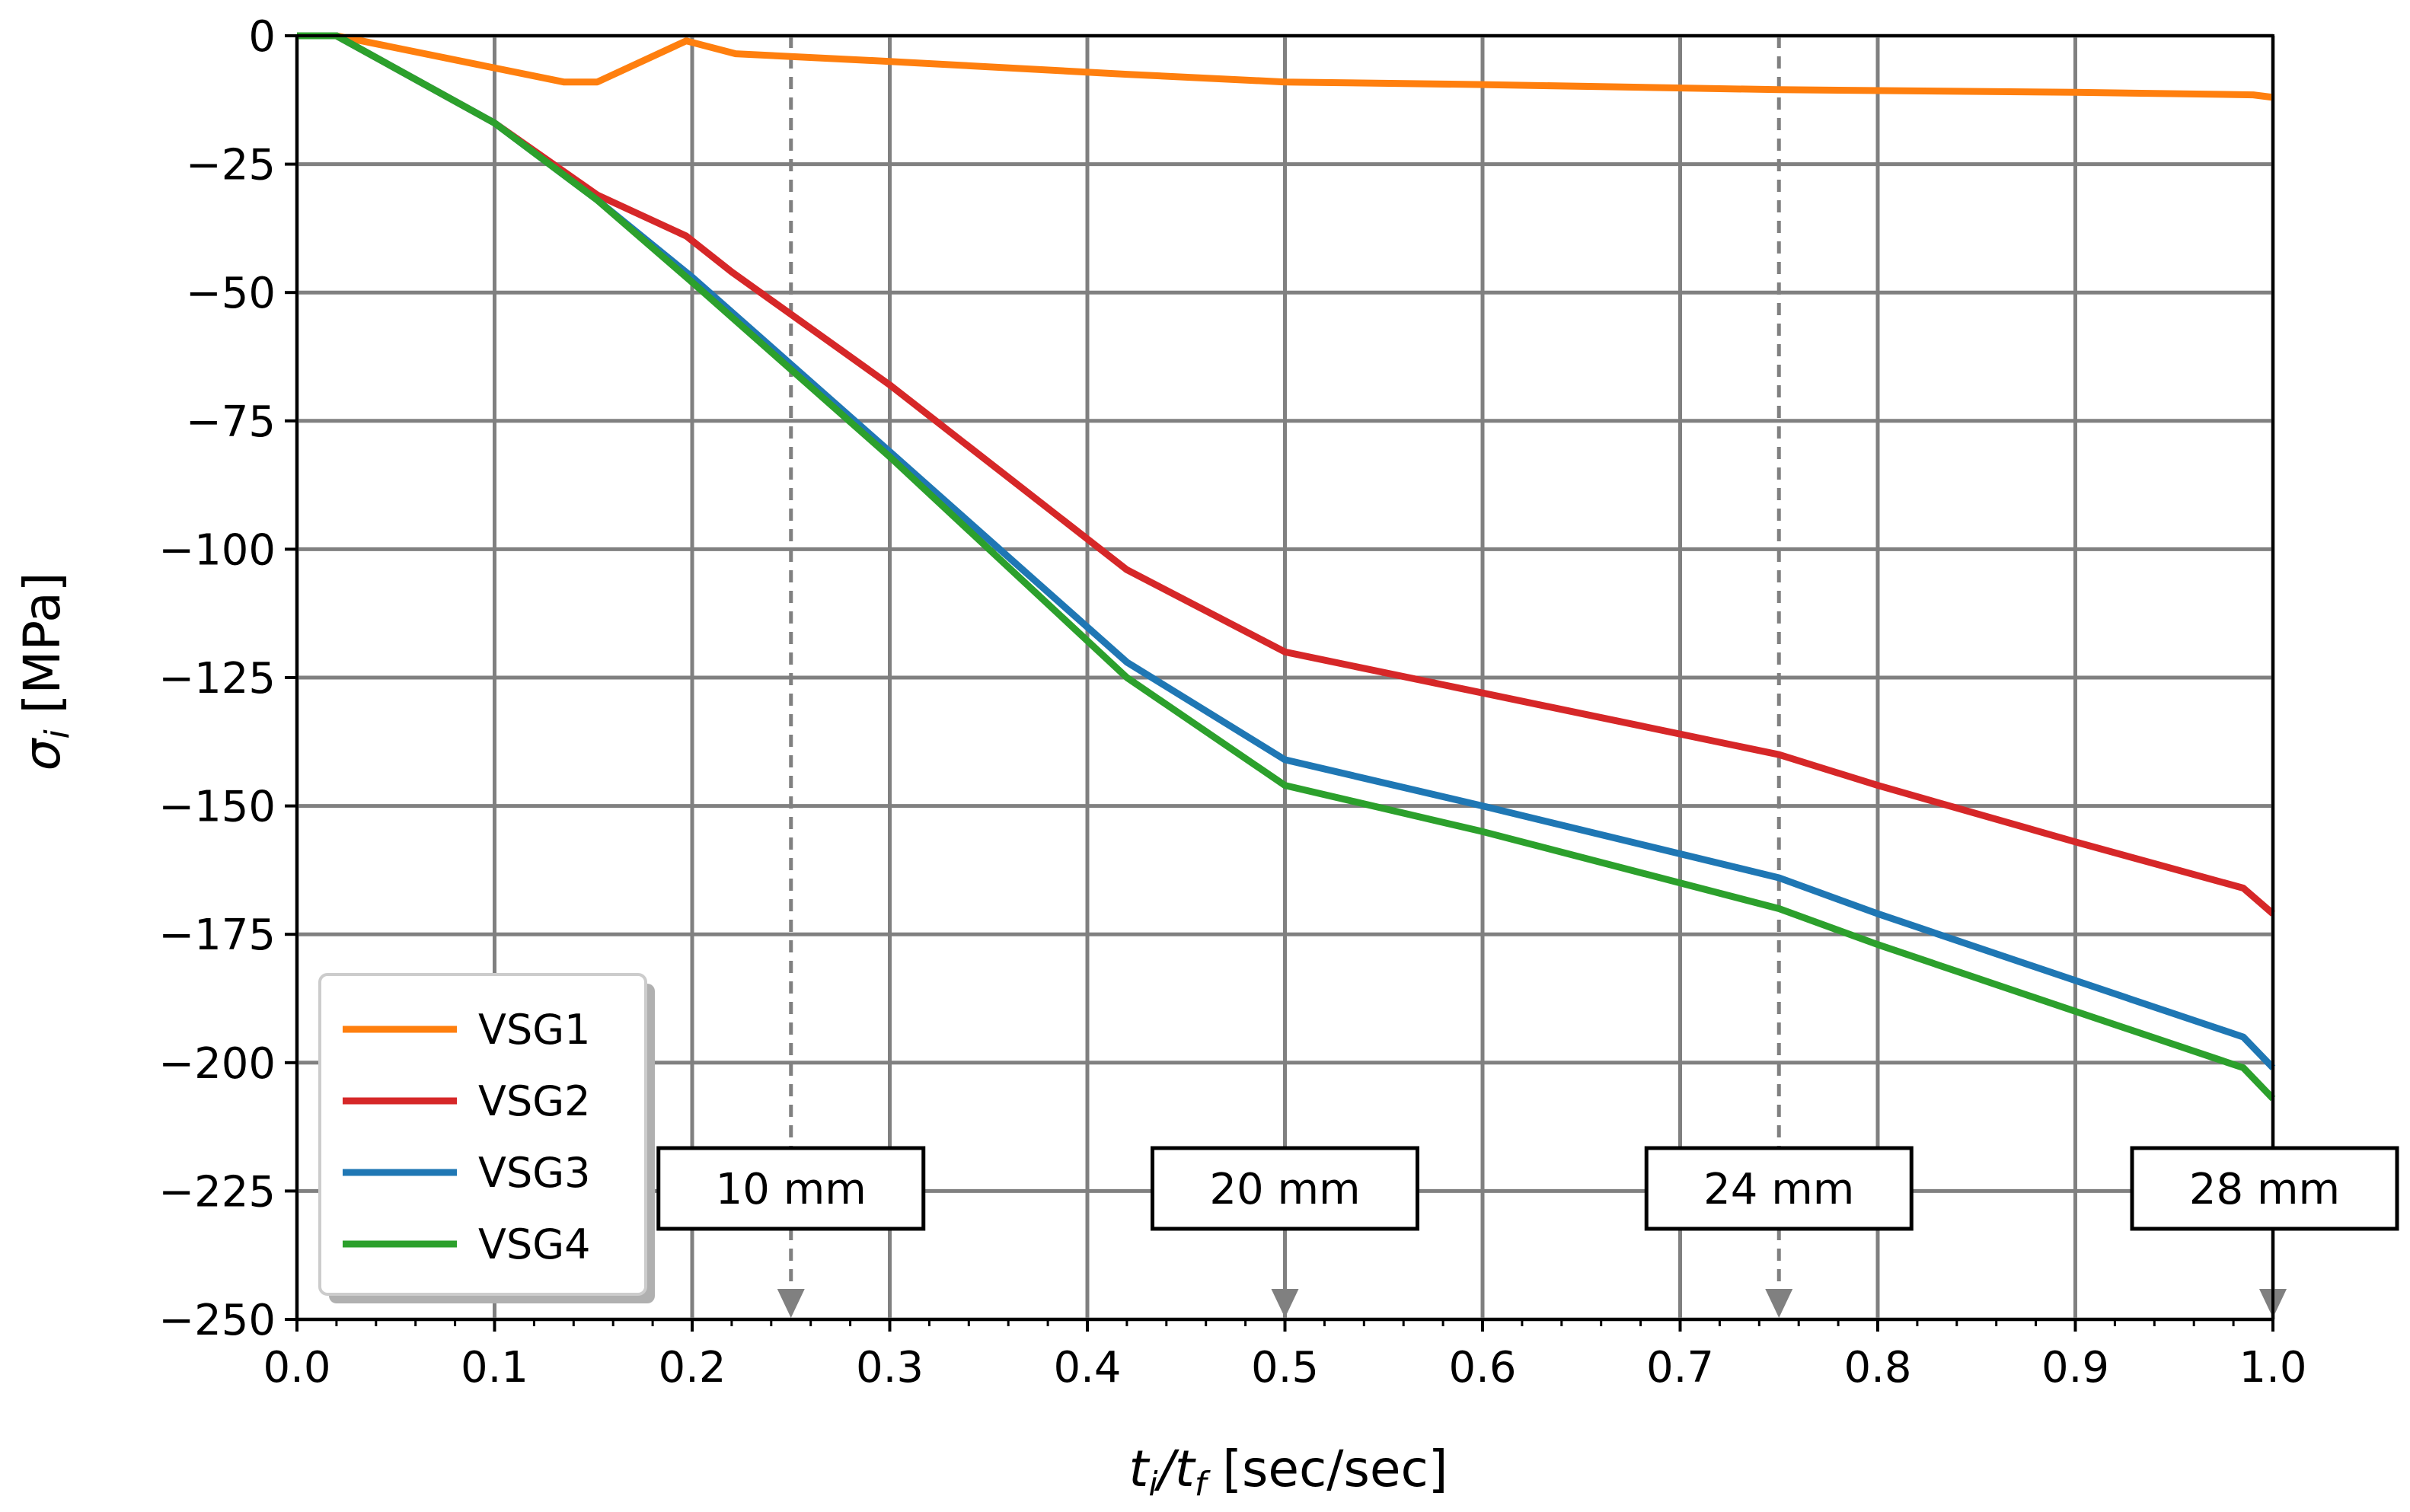 The width and height of the screenshot is (2410, 1512). What do you see at coordinates (534, 1101) in the screenshot?
I see `legend-label: VSG2` at bounding box center [534, 1101].